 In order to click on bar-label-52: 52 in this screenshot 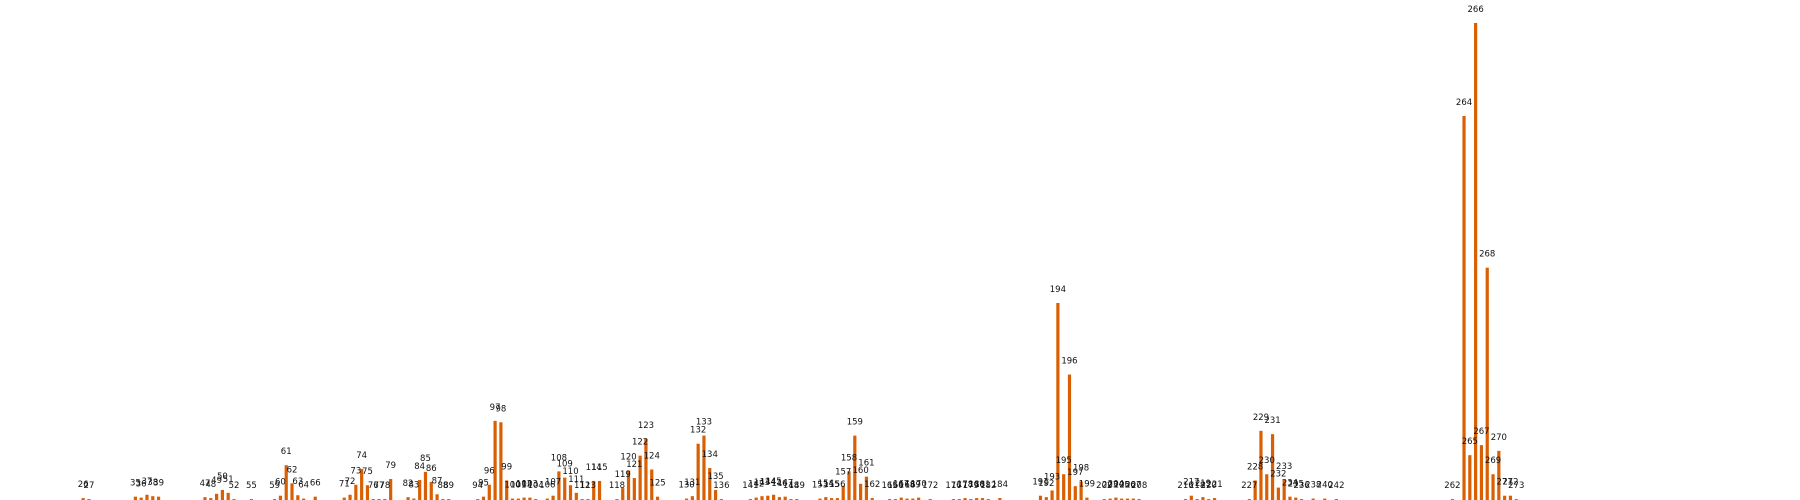, I will do `click(234, 486)`.